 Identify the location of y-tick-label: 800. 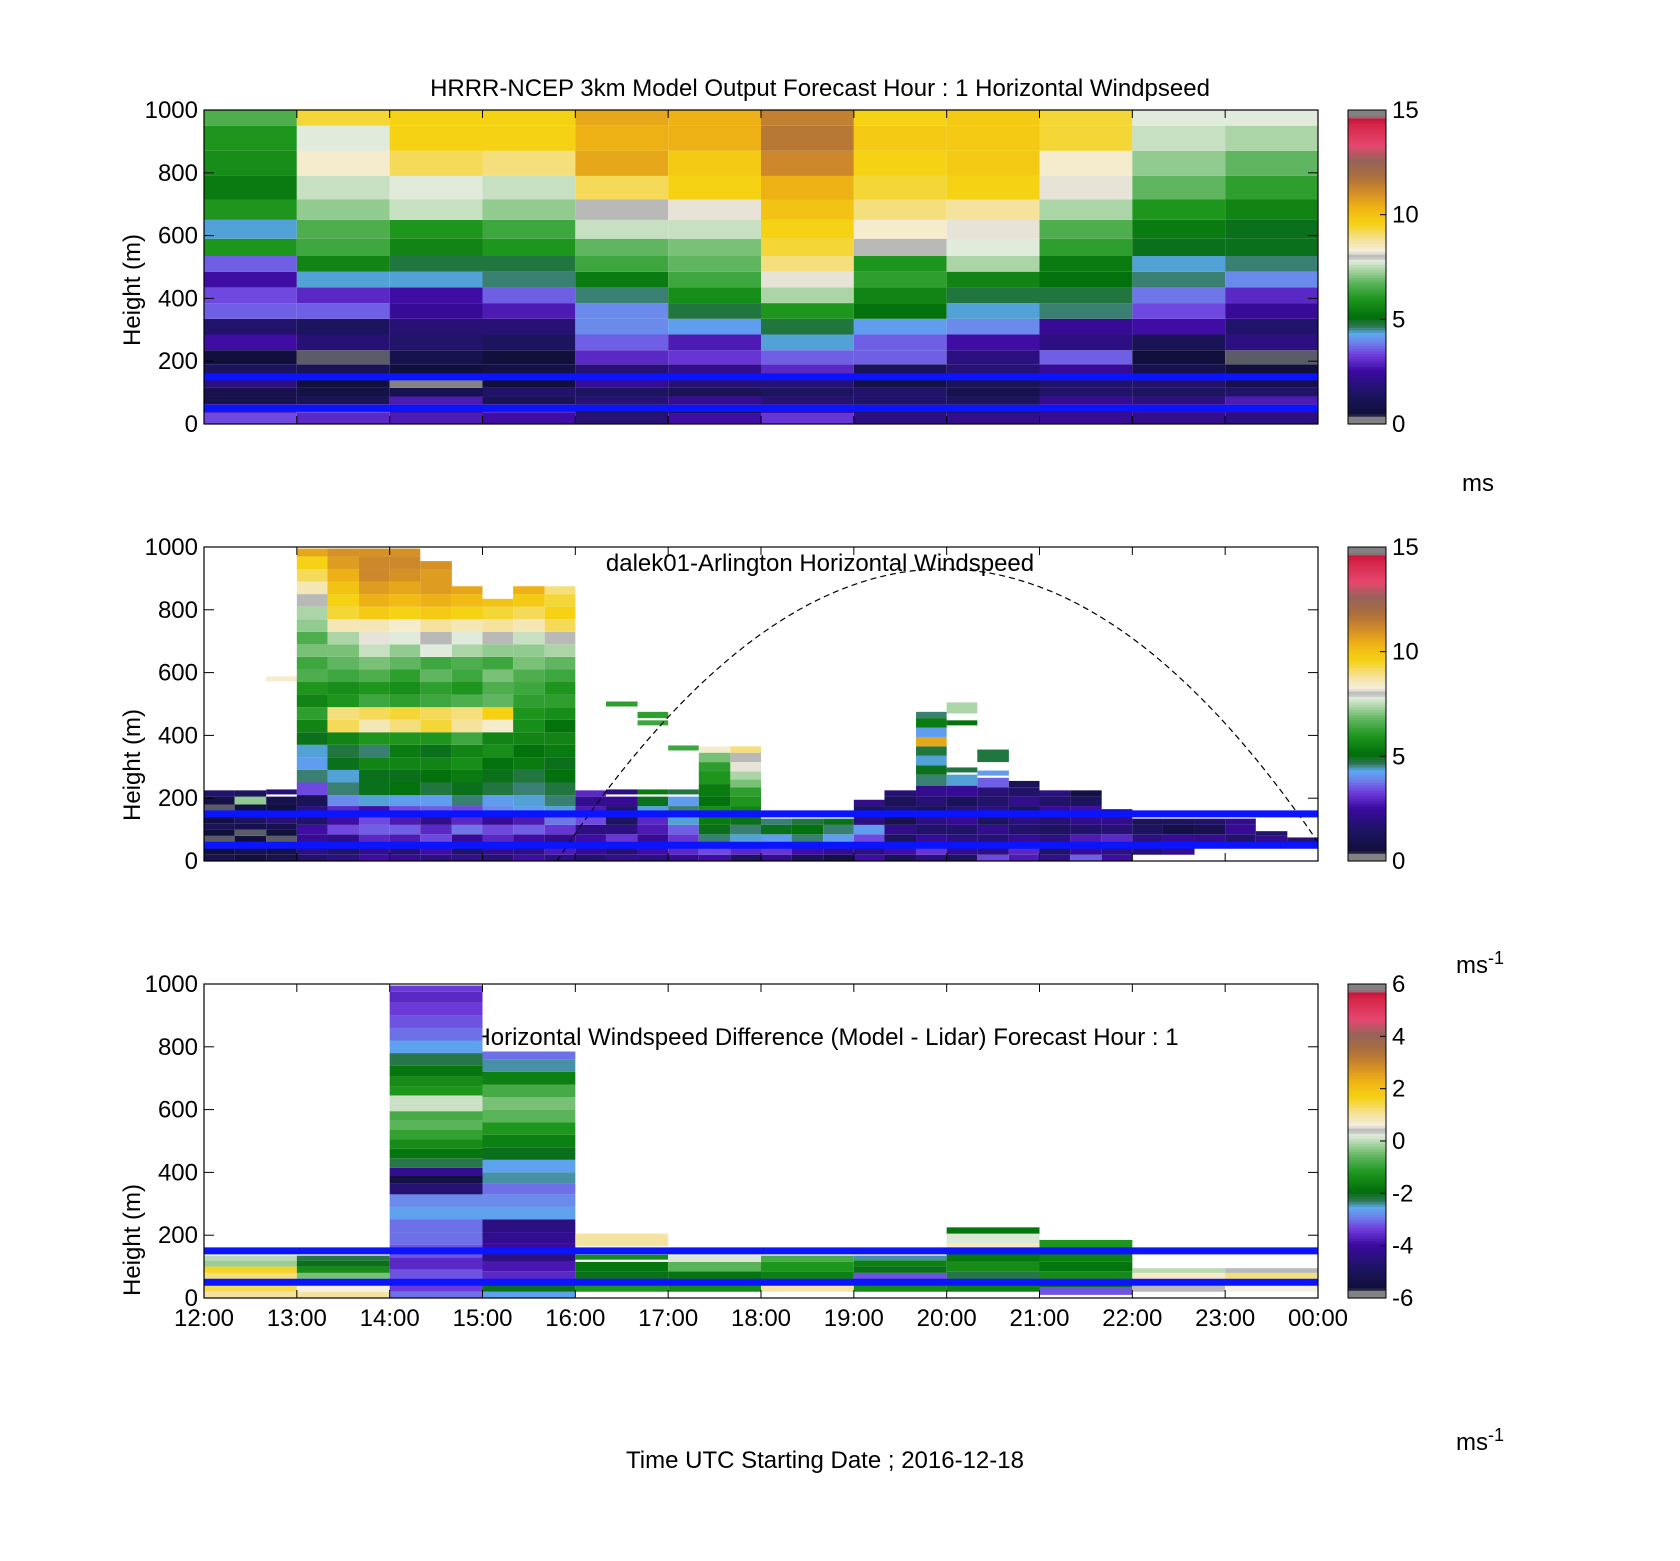
(178, 1047).